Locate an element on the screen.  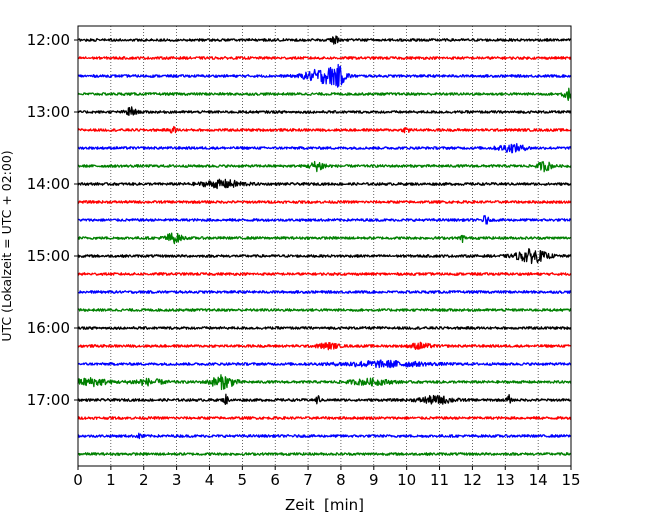
x-axis: 0 1 2 3 4 5 6 7 8 9 10 11 12 13 14 15 is located at coordinates (327, 477).